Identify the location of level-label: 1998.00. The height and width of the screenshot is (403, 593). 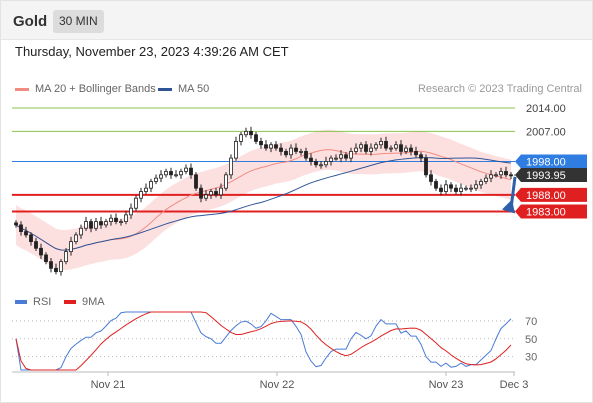
(546, 162).